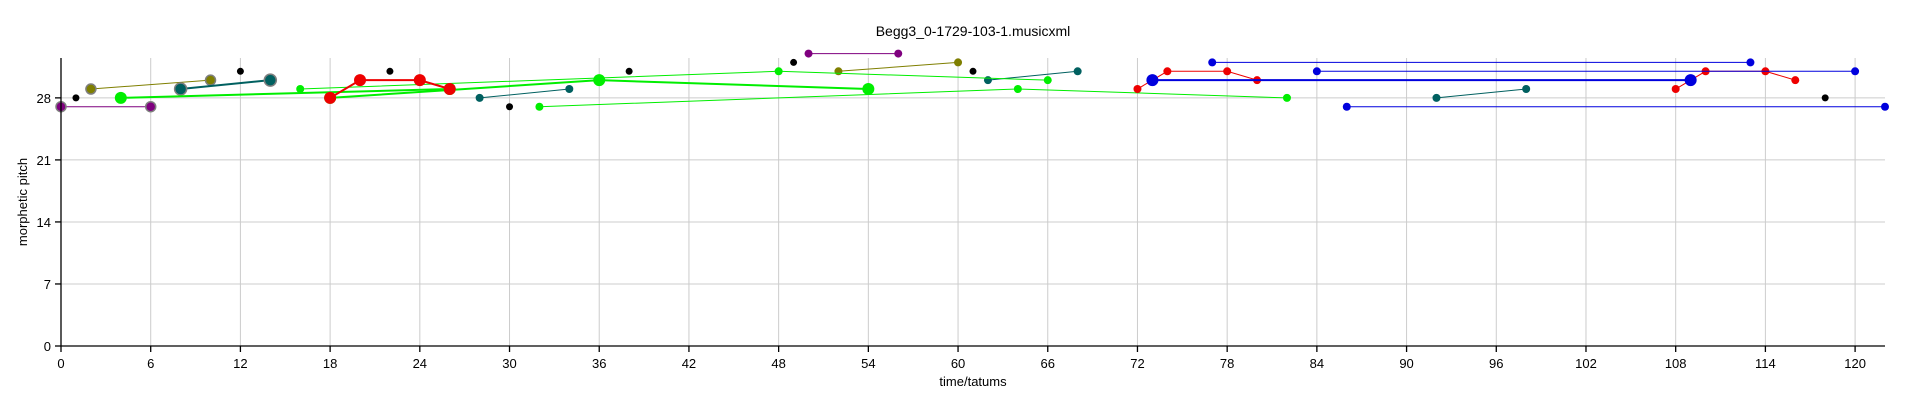  I want to click on x-tick-label: 42, so click(689, 363).